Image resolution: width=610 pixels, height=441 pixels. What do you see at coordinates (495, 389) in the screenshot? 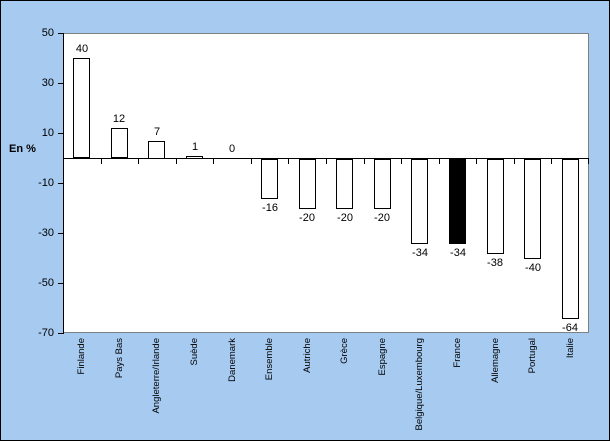
I see `category-label-cell-allemagne: Allemagne` at bounding box center [495, 389].